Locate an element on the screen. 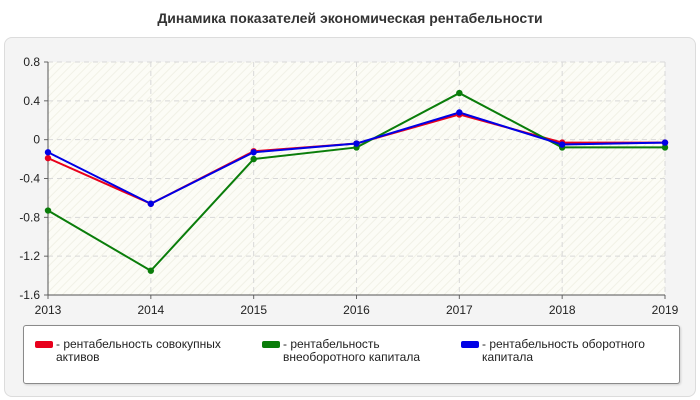 The width and height of the screenshot is (700, 400). legend-label: - рентабельность оборотного капитала is located at coordinates (563, 350).